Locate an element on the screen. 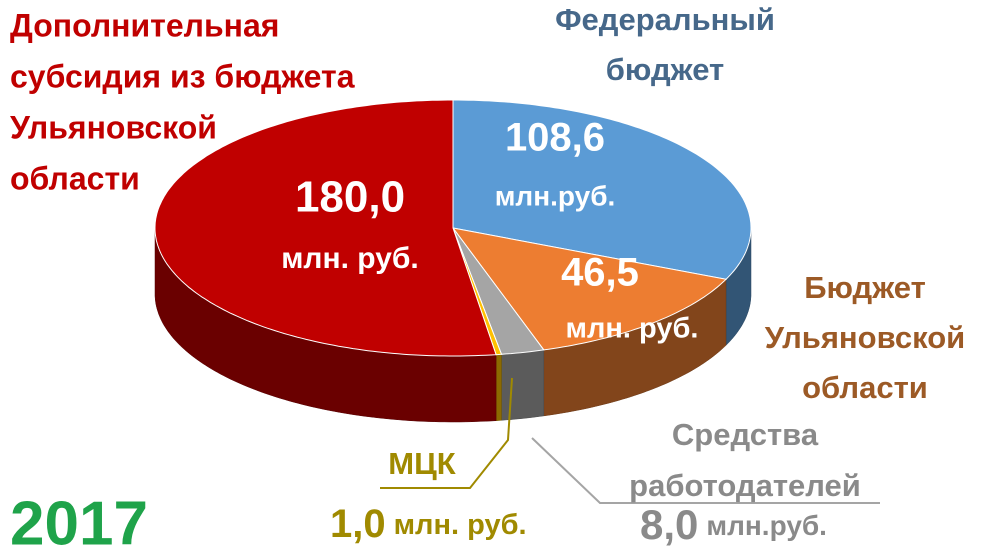  value-label-group: 1,0 млн. руб. is located at coordinates (428, 524).